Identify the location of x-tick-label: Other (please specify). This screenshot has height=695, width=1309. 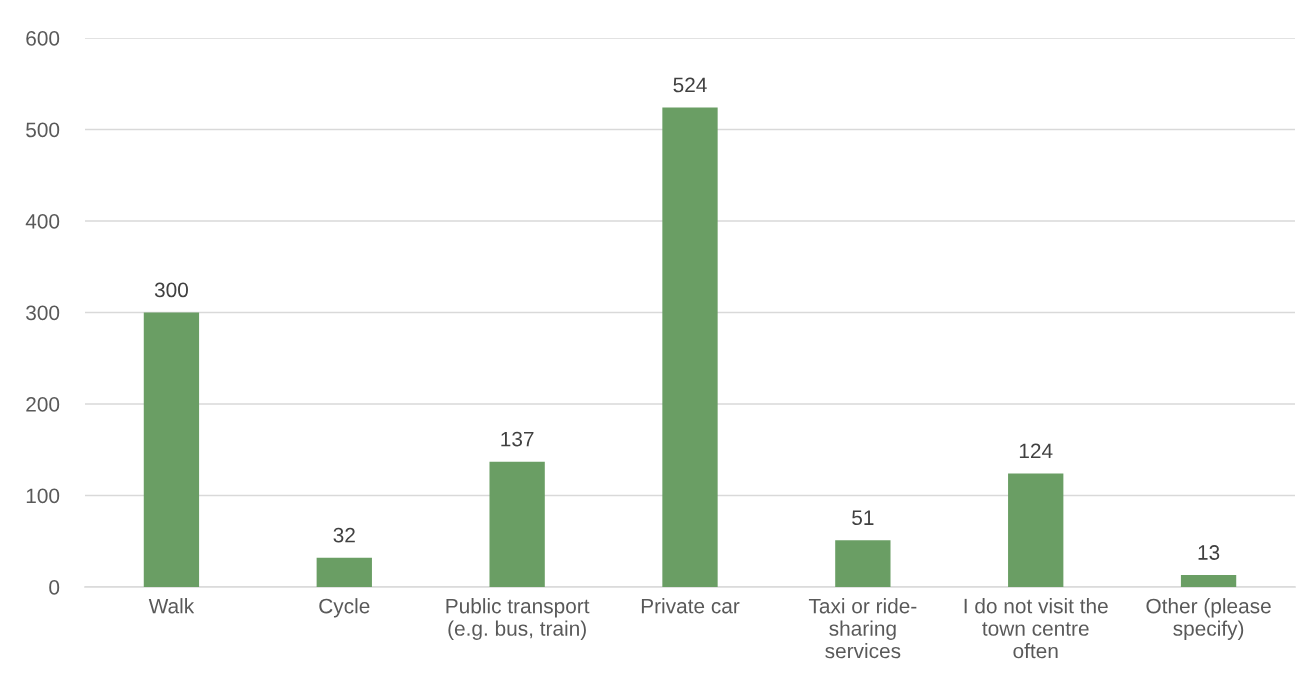
(1208, 619).